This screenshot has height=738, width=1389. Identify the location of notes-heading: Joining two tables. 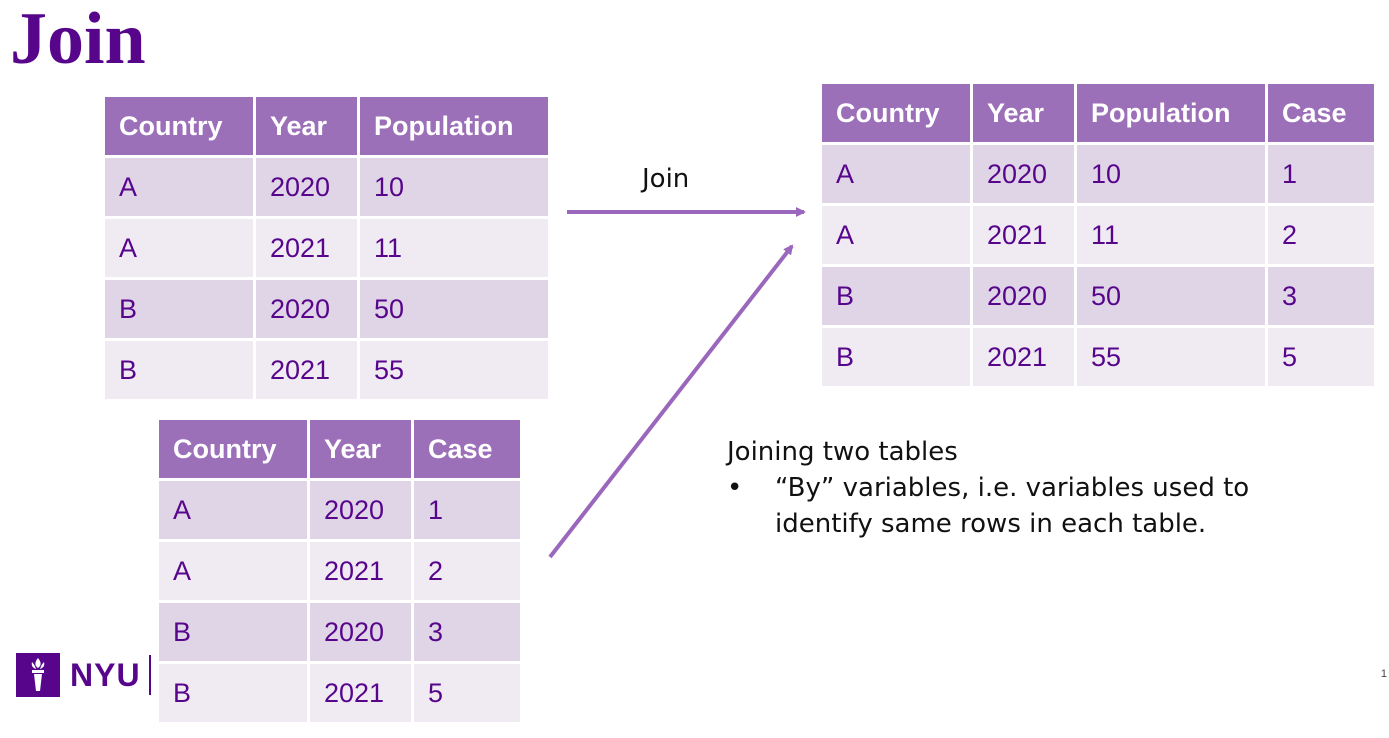
(842, 452).